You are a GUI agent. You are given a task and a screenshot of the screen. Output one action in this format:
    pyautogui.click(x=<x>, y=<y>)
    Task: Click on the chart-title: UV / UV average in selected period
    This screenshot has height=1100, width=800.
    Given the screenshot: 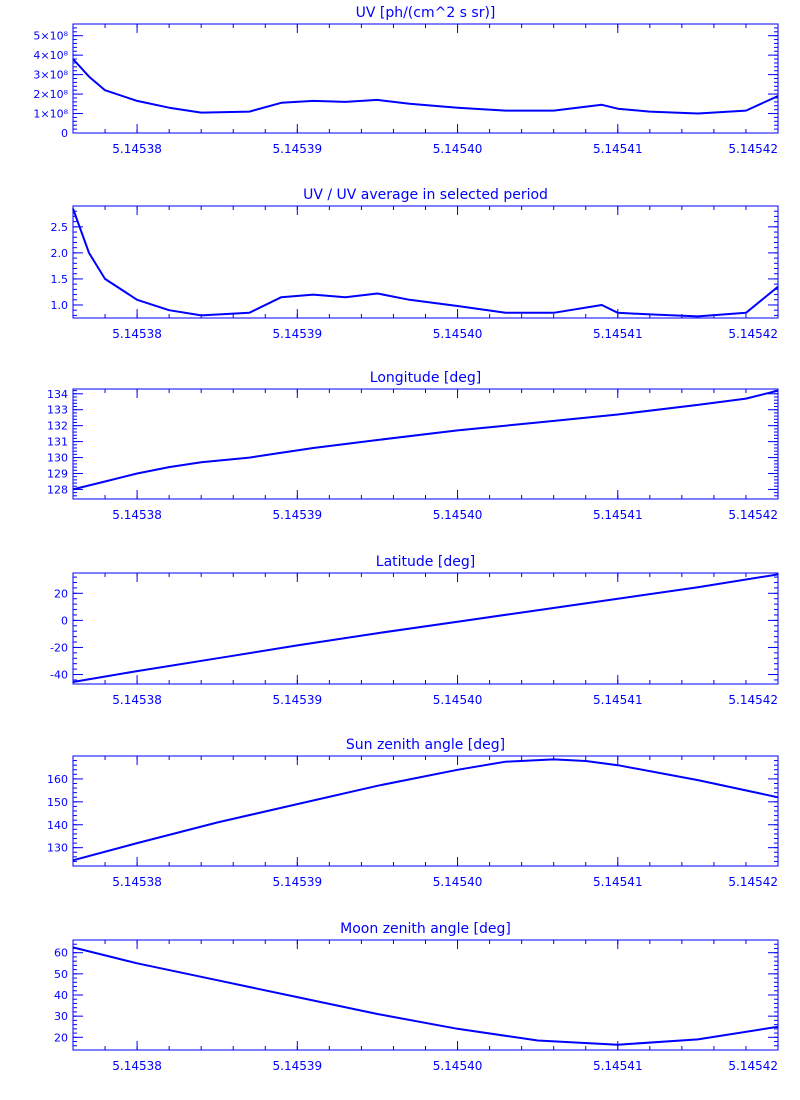 What is the action you would take?
    pyautogui.click(x=425, y=195)
    